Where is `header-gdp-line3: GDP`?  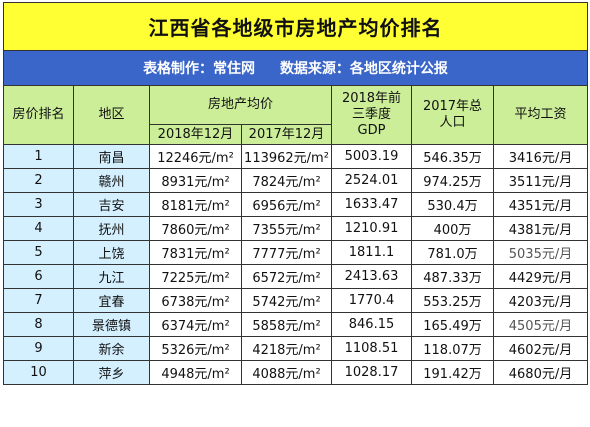
header-gdp-line3: GDP is located at coordinates (371, 130).